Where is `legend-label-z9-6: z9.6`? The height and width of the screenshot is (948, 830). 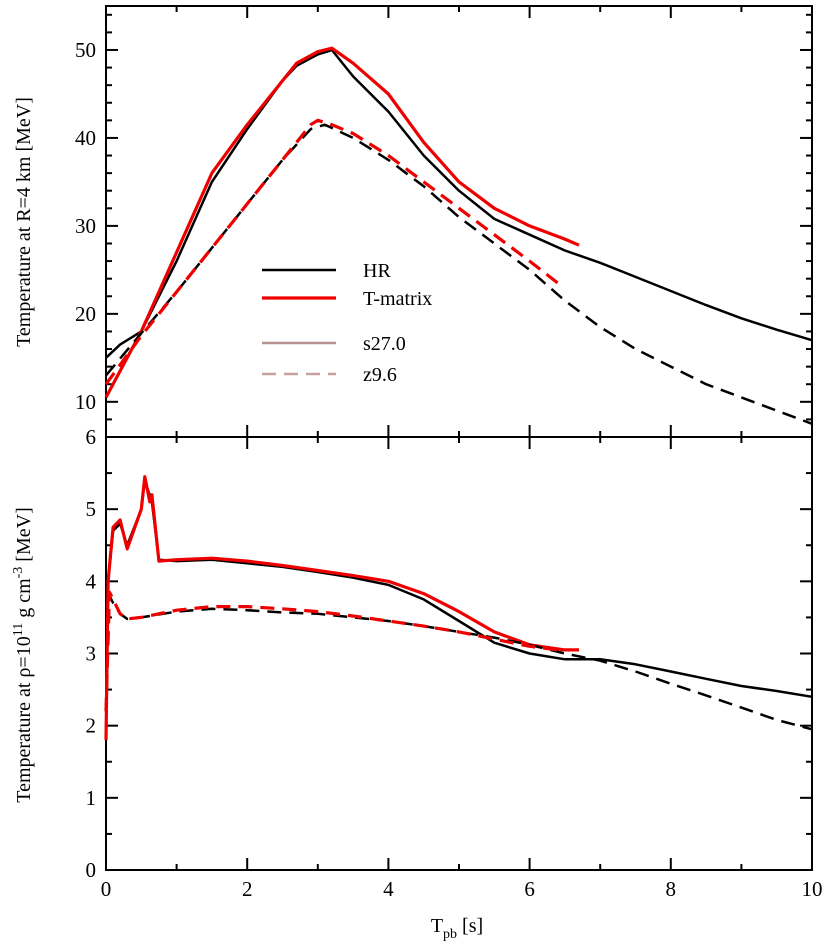 legend-label-z9-6: z9.6 is located at coordinates (380, 375).